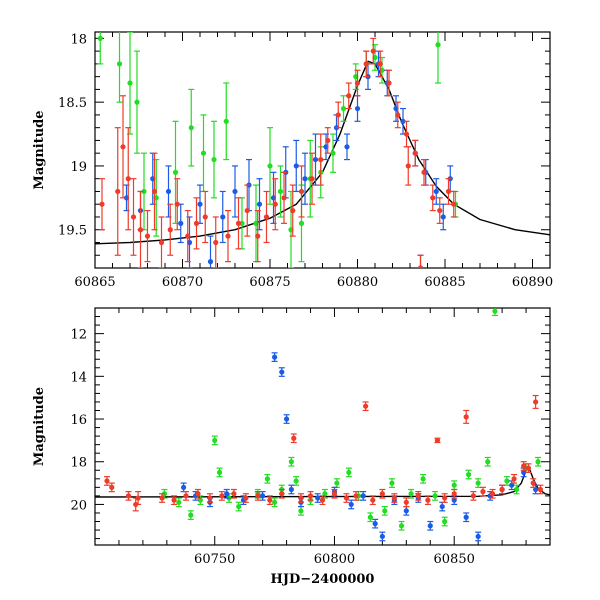 This screenshot has width=600, height=600. What do you see at coordinates (532, 282) in the screenshot?
I see `x-tick-label: 60890` at bounding box center [532, 282].